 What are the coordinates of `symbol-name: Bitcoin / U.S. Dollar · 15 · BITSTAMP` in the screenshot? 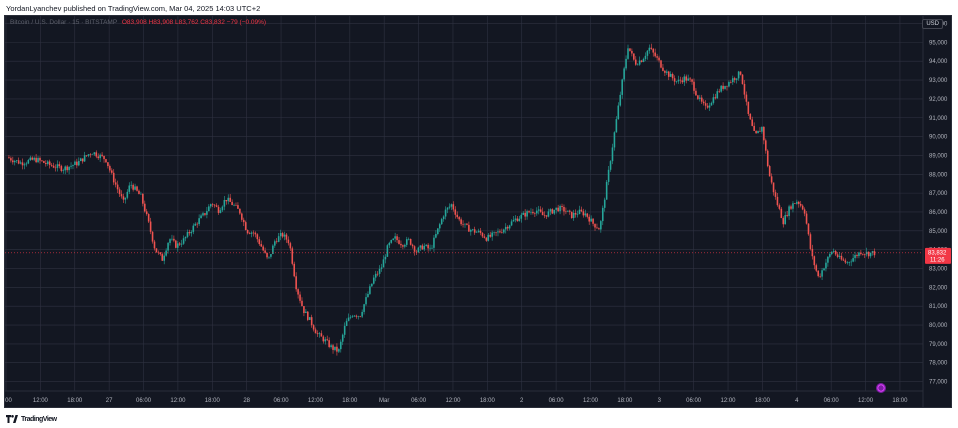 It's located at (64, 22).